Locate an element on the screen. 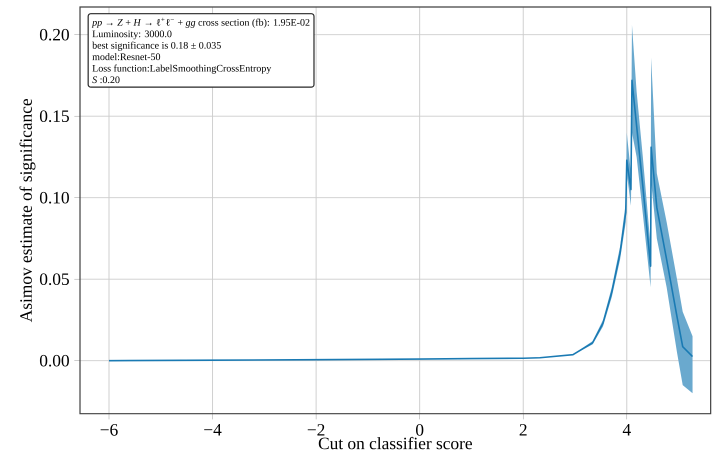 Image resolution: width=712 pixels, height=465 pixels. annotation: Loss function:LabelSmoothingCrossEntropy is located at coordinates (182, 69).